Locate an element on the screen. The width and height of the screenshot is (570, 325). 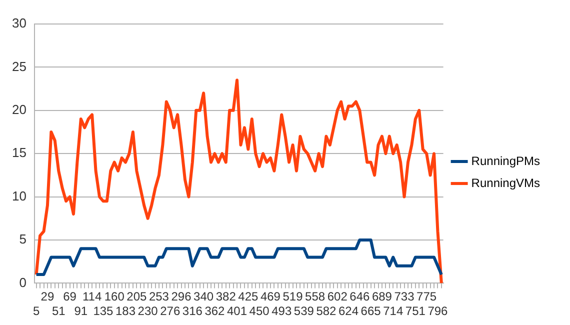
legend-label: RunningPMs is located at coordinates (505, 161).